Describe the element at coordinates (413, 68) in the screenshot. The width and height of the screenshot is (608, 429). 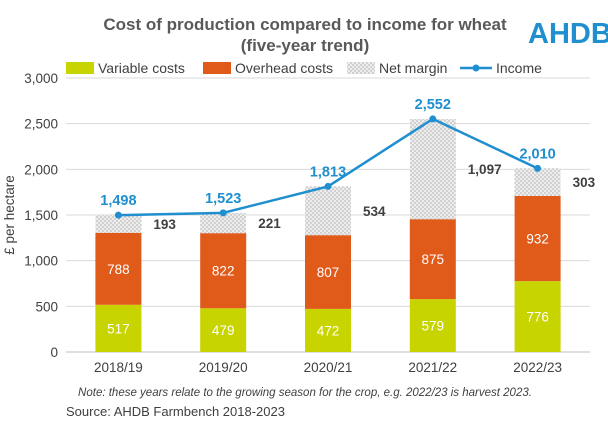
I see `legend-label-net-margin: Net margin` at that location.